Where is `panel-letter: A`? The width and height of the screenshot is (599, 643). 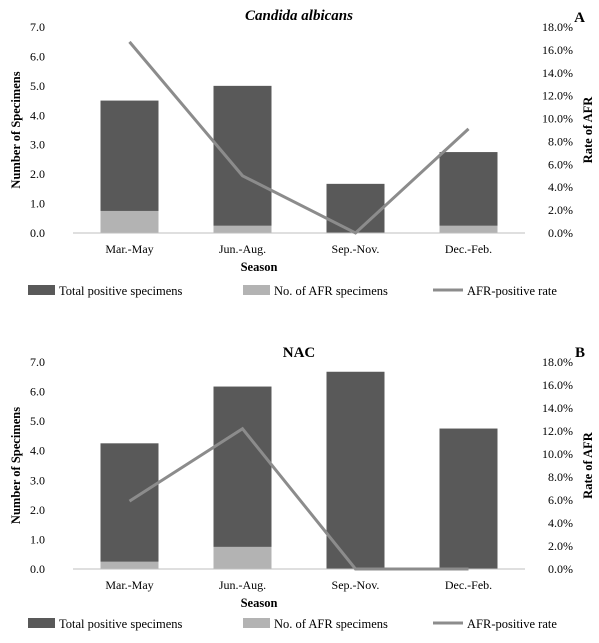 panel-letter: A is located at coordinates (579, 18).